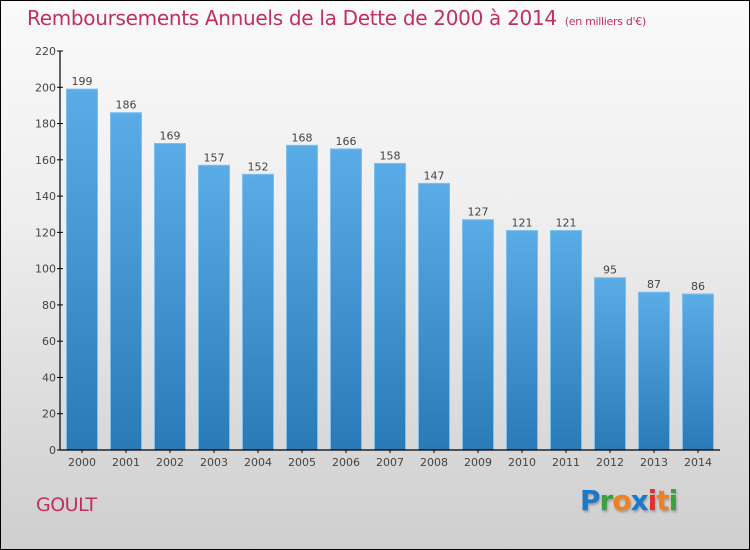 This screenshot has height=550, width=750. I want to click on bar-2004, so click(258, 312).